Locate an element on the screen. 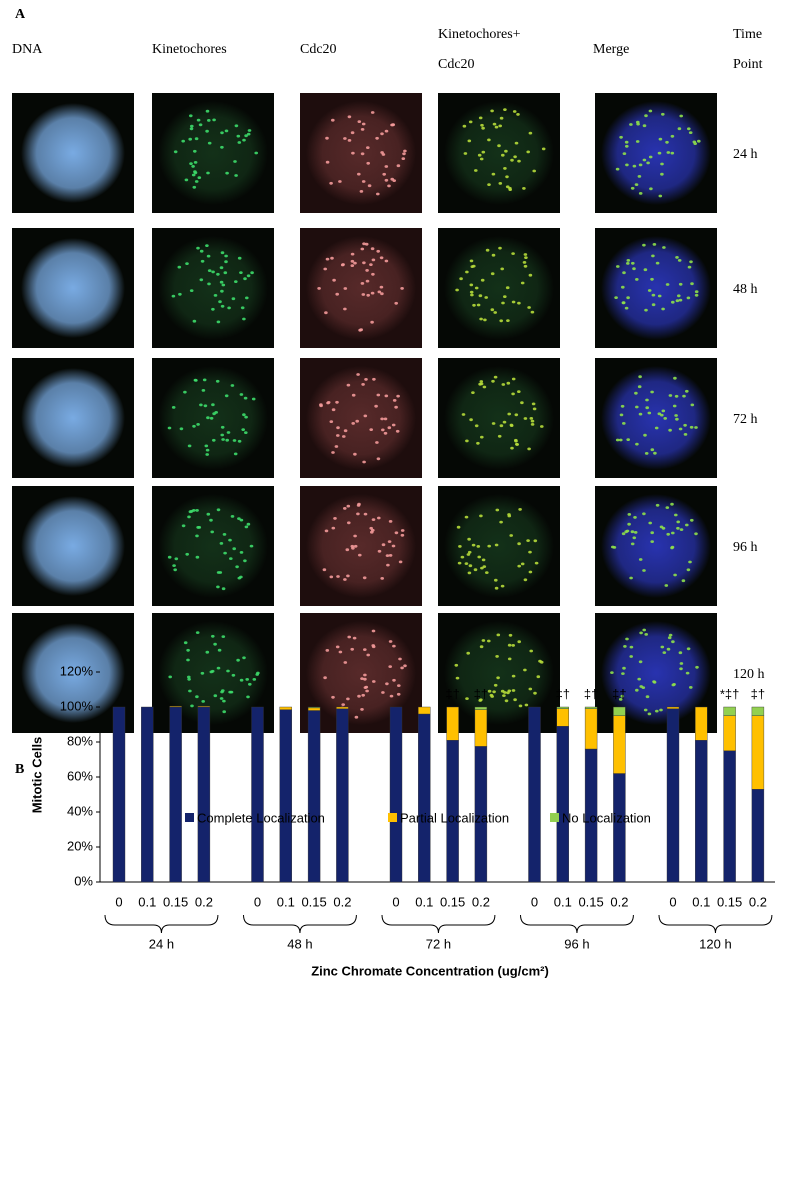 This screenshot has width=800, height=1201. column-header: DNA is located at coordinates (27, 49).